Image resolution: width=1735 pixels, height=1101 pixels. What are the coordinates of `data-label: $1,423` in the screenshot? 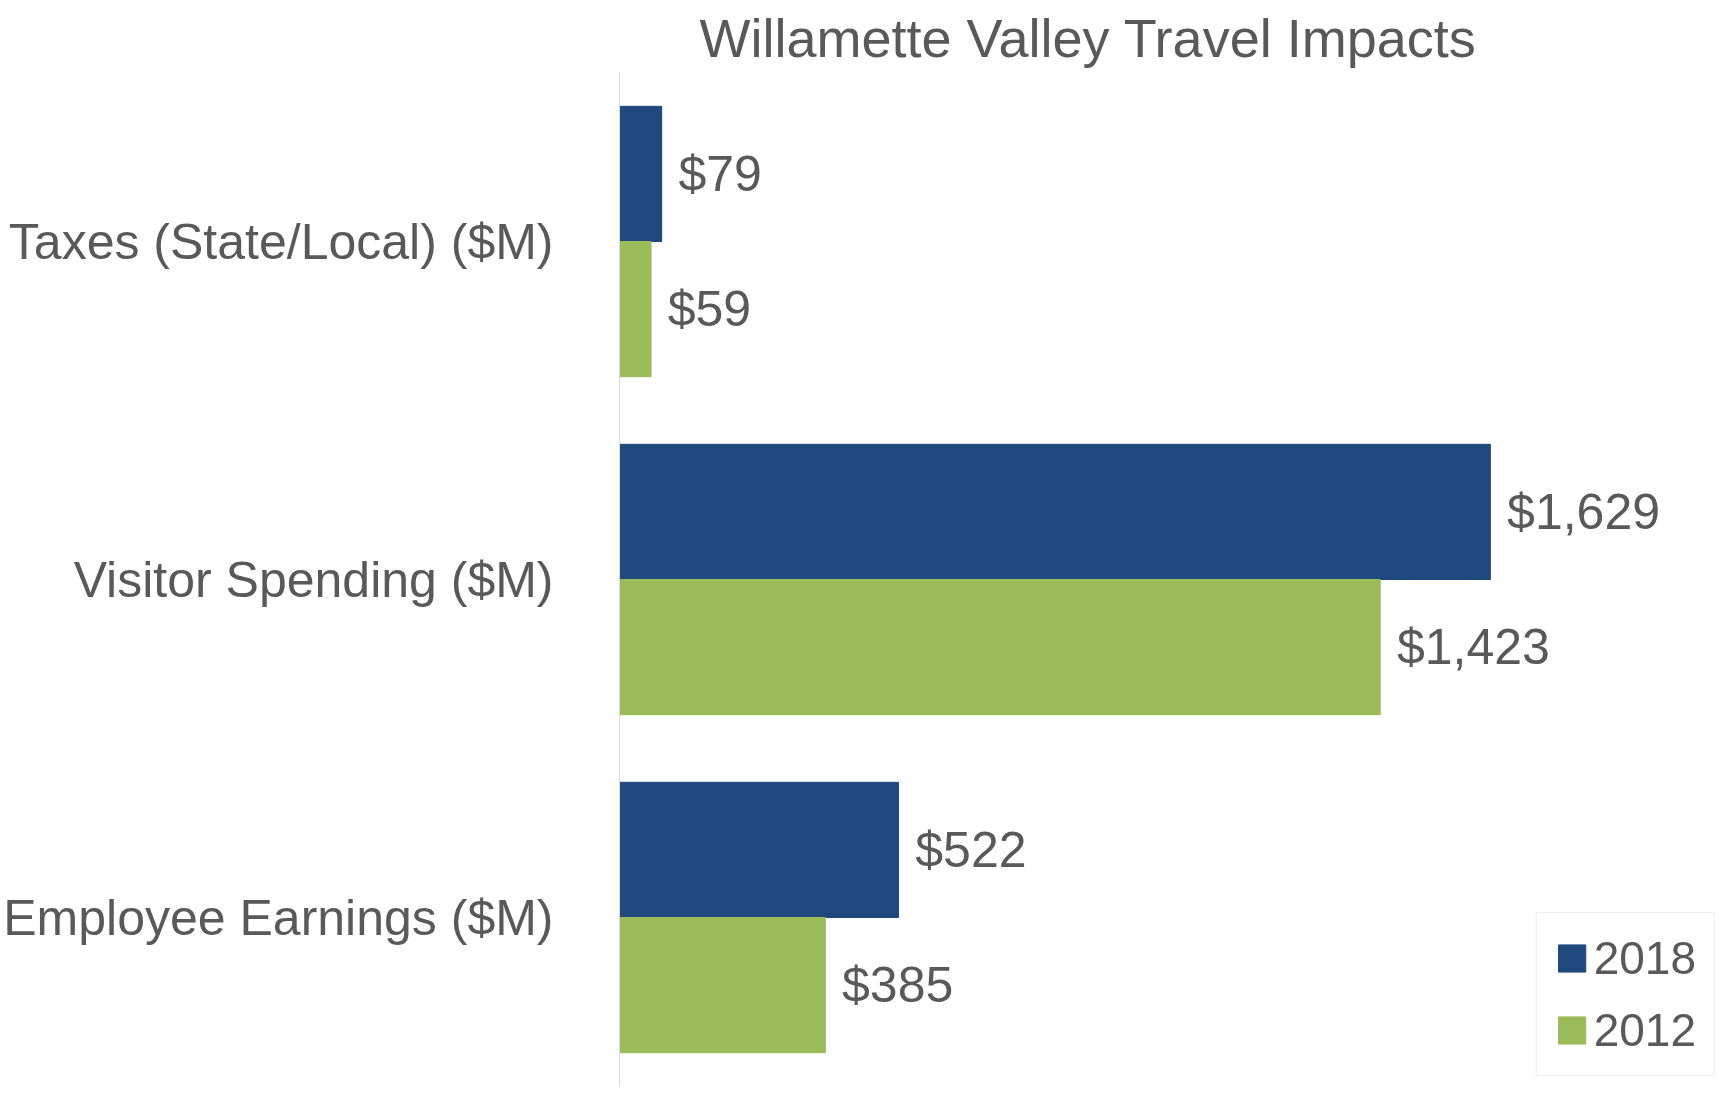 It's located at (1473, 647).